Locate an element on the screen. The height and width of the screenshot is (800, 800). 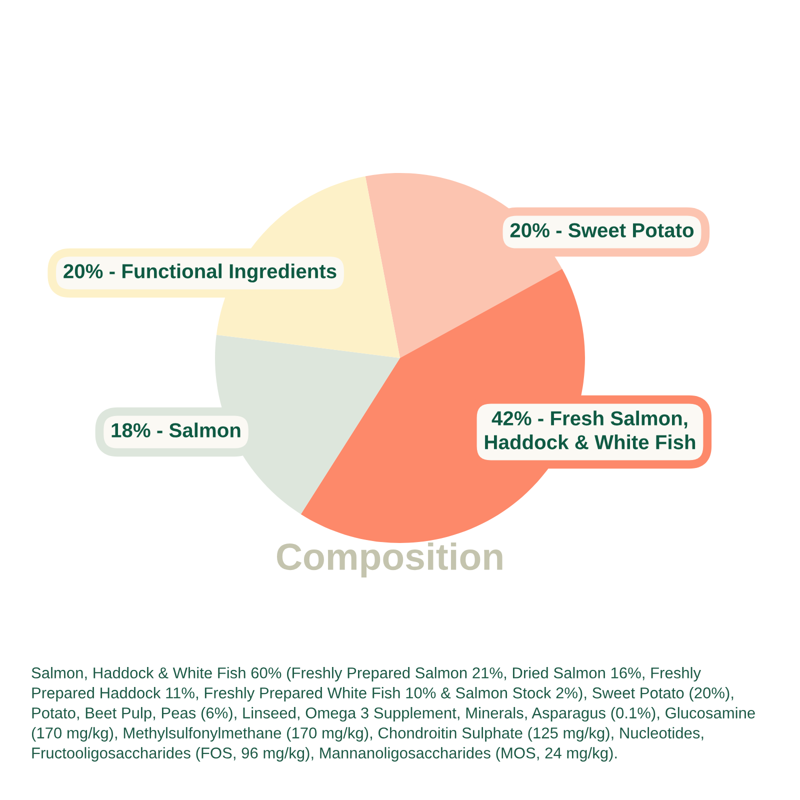
text: Composition is located at coordinates (389, 560).